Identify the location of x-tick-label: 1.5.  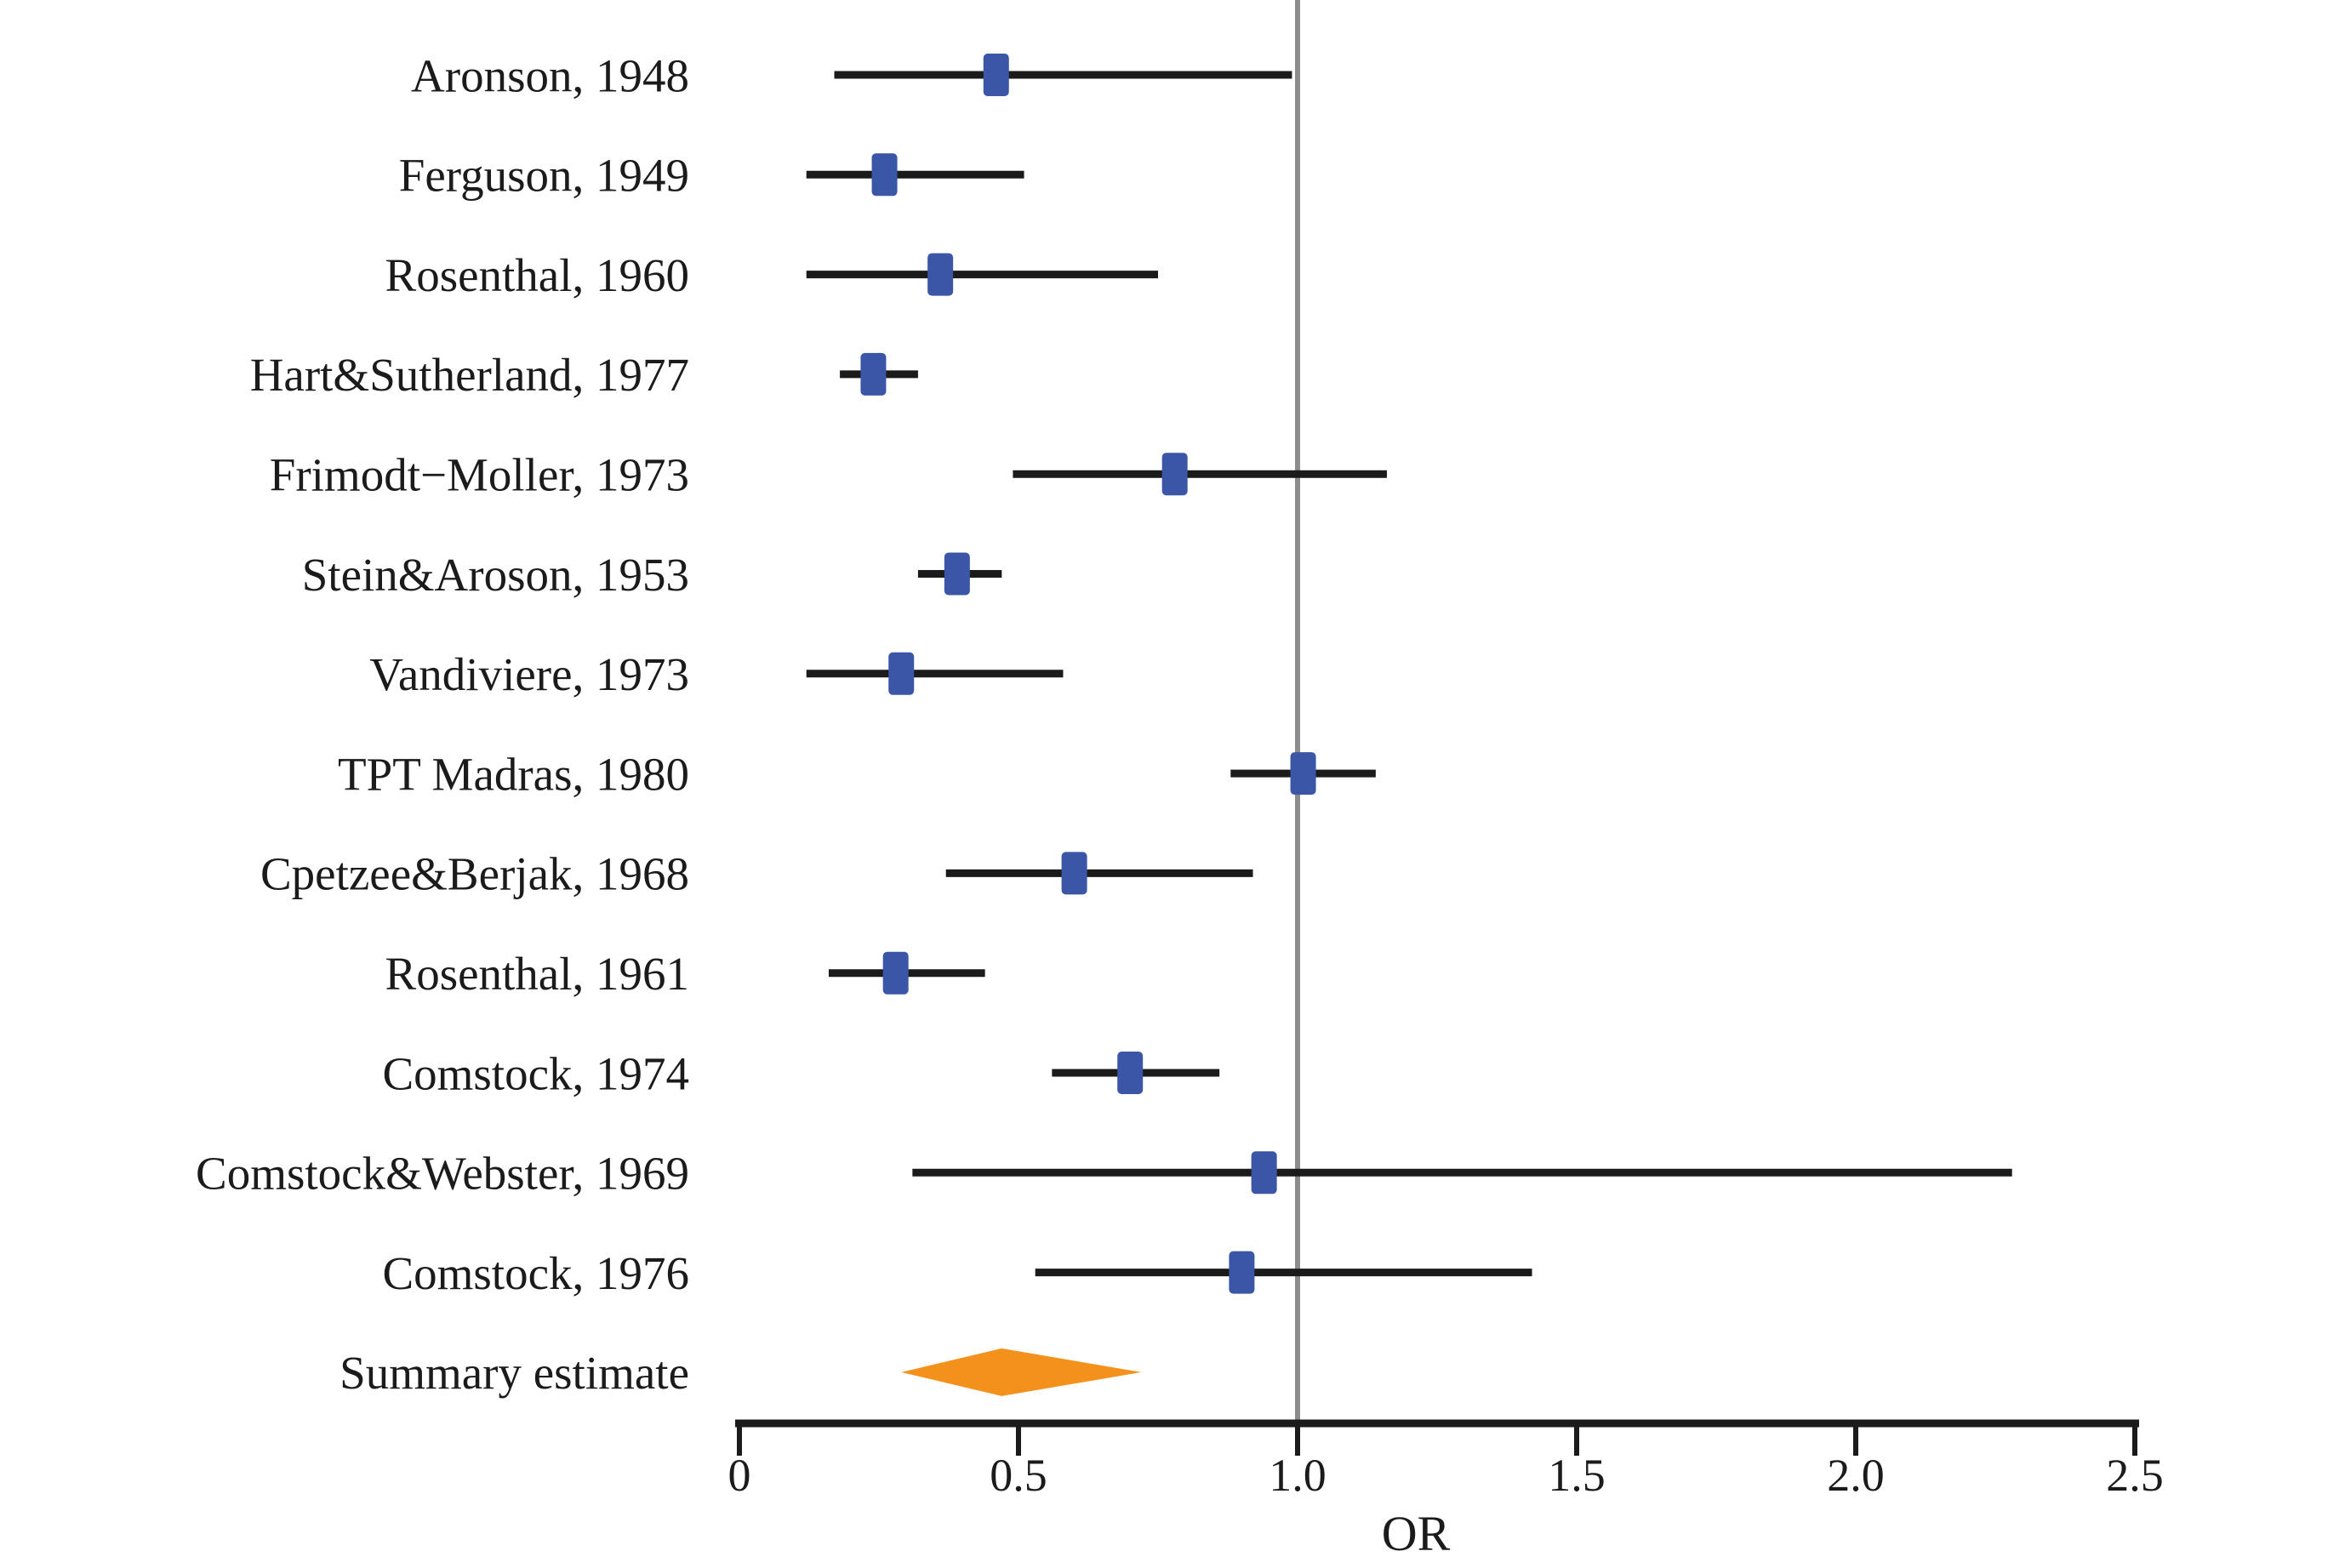
(1577, 1475).